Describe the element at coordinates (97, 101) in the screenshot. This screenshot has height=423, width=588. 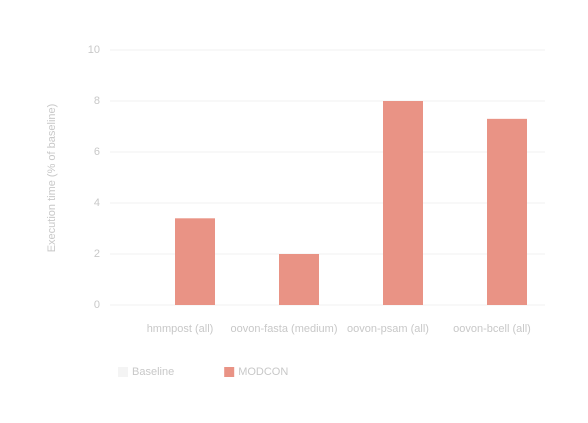
I see `y-tick-label: 8` at that location.